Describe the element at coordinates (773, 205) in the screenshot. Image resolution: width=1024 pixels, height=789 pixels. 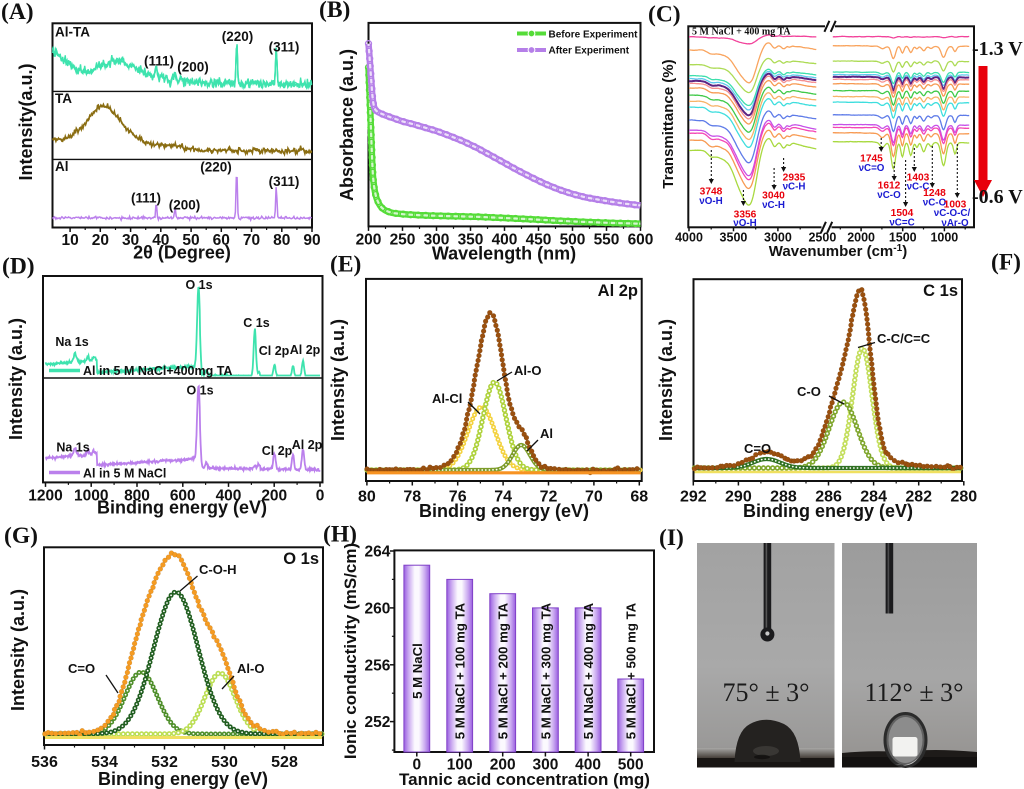
I see `svg-text: νC-H` at that location.